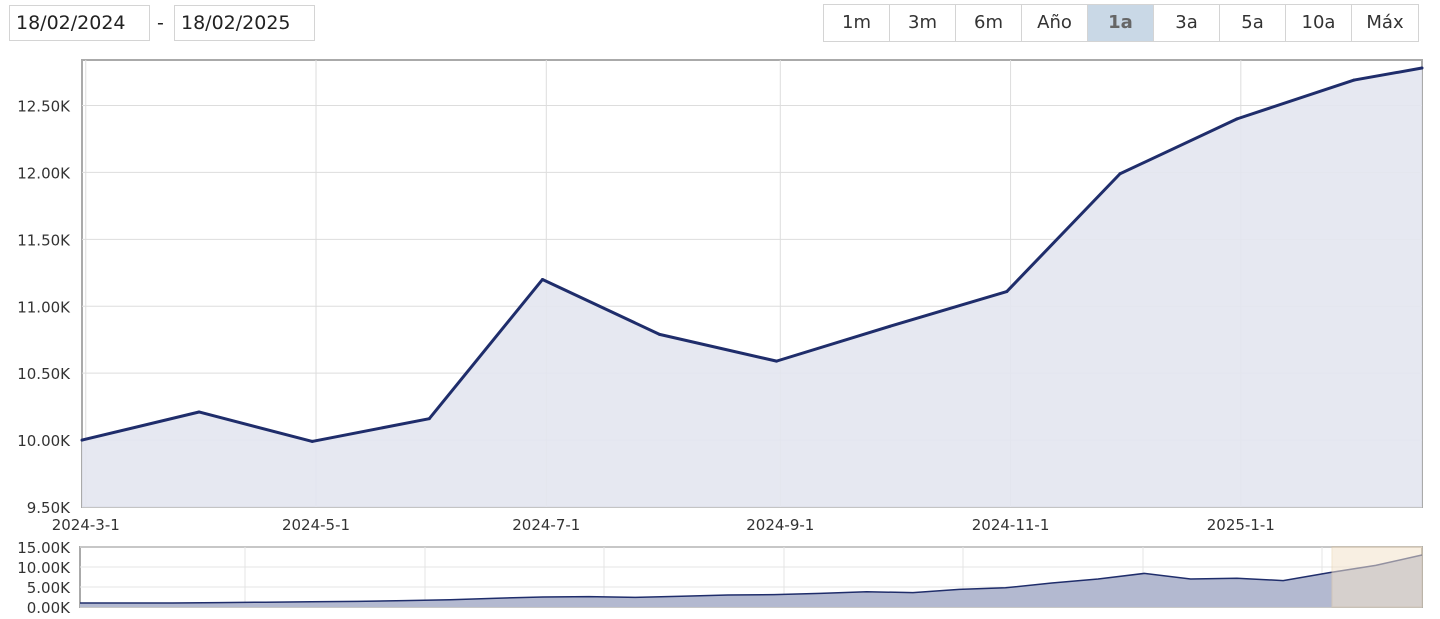  Describe the element at coordinates (44, 240) in the screenshot. I see `y-tick-label: 11.50K` at that location.